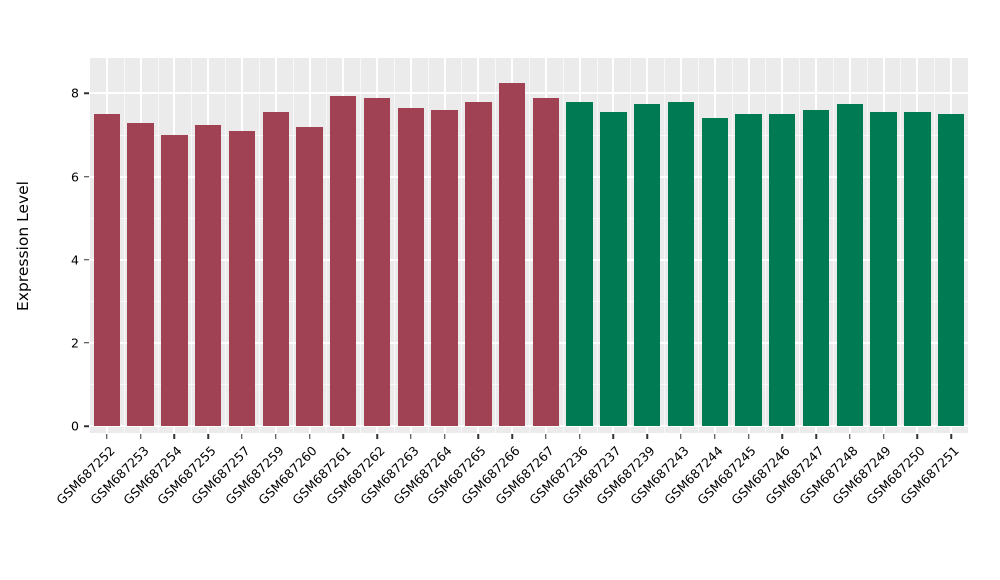  What do you see at coordinates (174, 280) in the screenshot?
I see `bar-GSM687254` at bounding box center [174, 280].